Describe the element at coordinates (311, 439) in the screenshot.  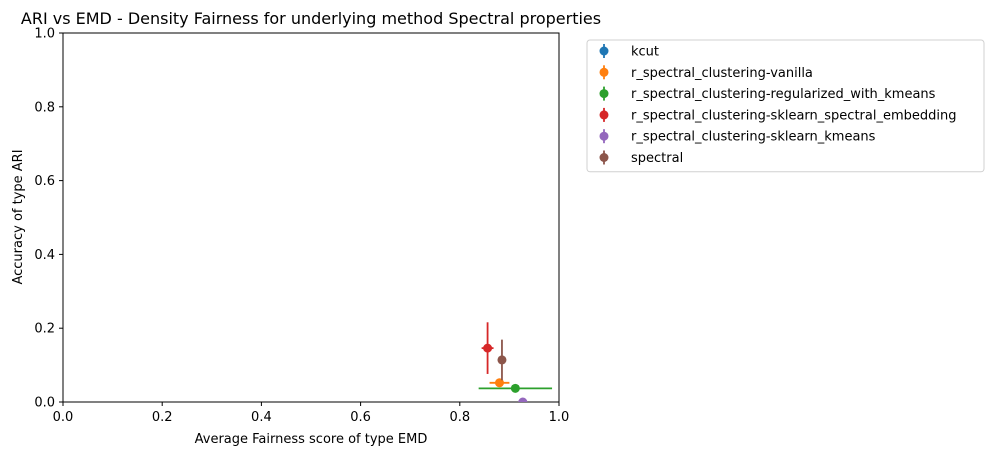
I see `x-axis-label: Average Fairness score of type EMD` at that location.